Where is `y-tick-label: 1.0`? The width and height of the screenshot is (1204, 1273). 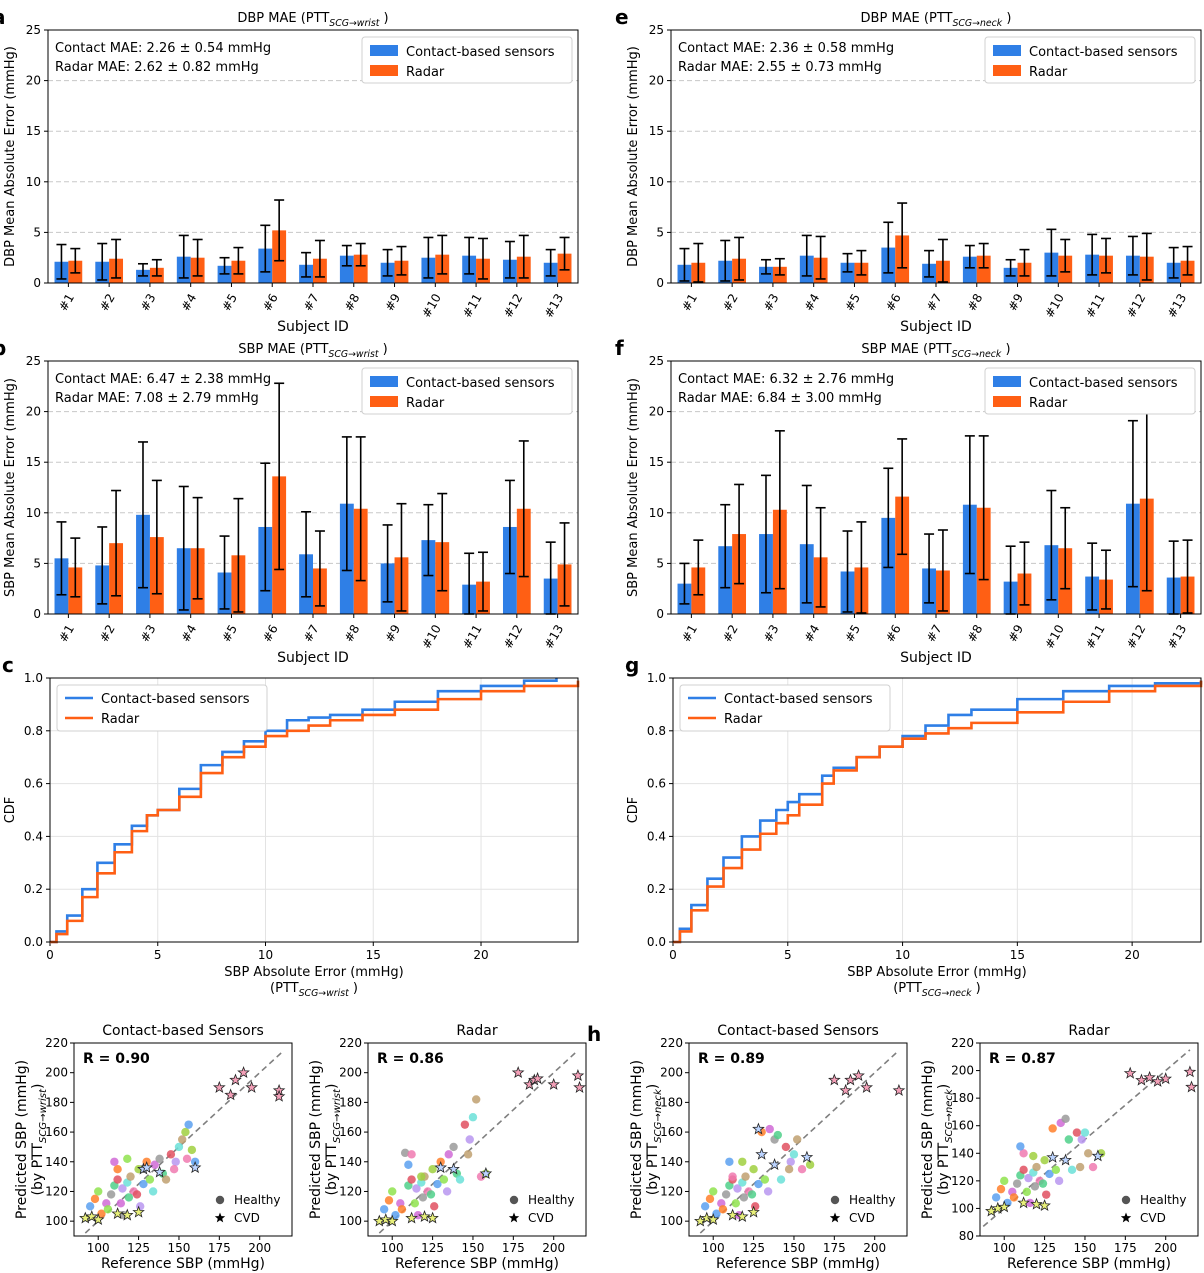
y-tick-label: 1.0 is located at coordinates (33, 678).